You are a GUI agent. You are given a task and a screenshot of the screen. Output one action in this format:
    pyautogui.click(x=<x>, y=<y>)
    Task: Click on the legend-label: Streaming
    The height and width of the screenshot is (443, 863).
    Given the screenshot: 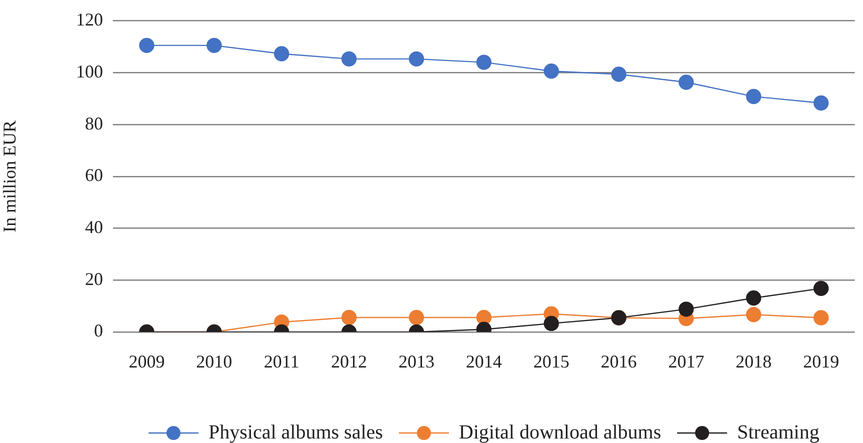 What is the action you would take?
    pyautogui.click(x=778, y=432)
    